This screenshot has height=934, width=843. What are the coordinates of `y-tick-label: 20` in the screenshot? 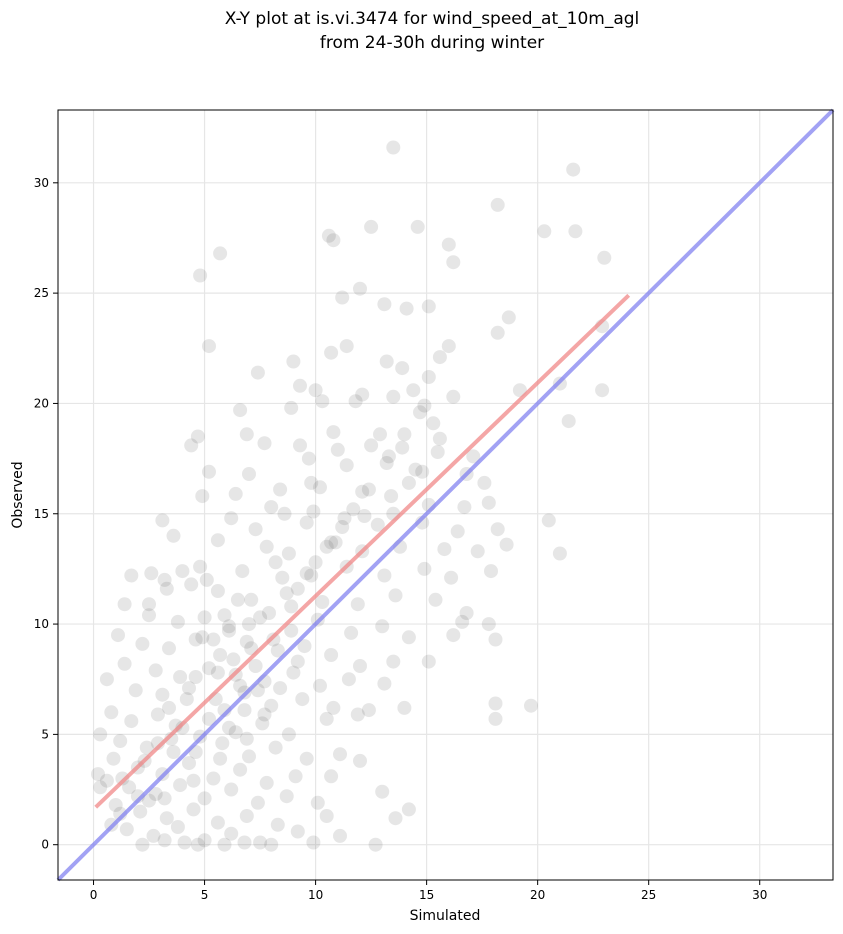 It's located at (41, 403).